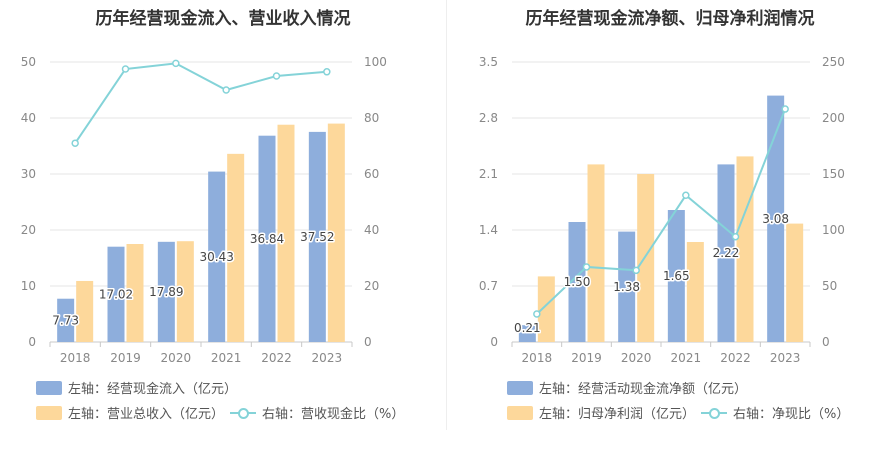 The width and height of the screenshot is (893, 458). What do you see at coordinates (488, 62) in the screenshot?
I see `left-axis-tick-label: 3.5` at bounding box center [488, 62].